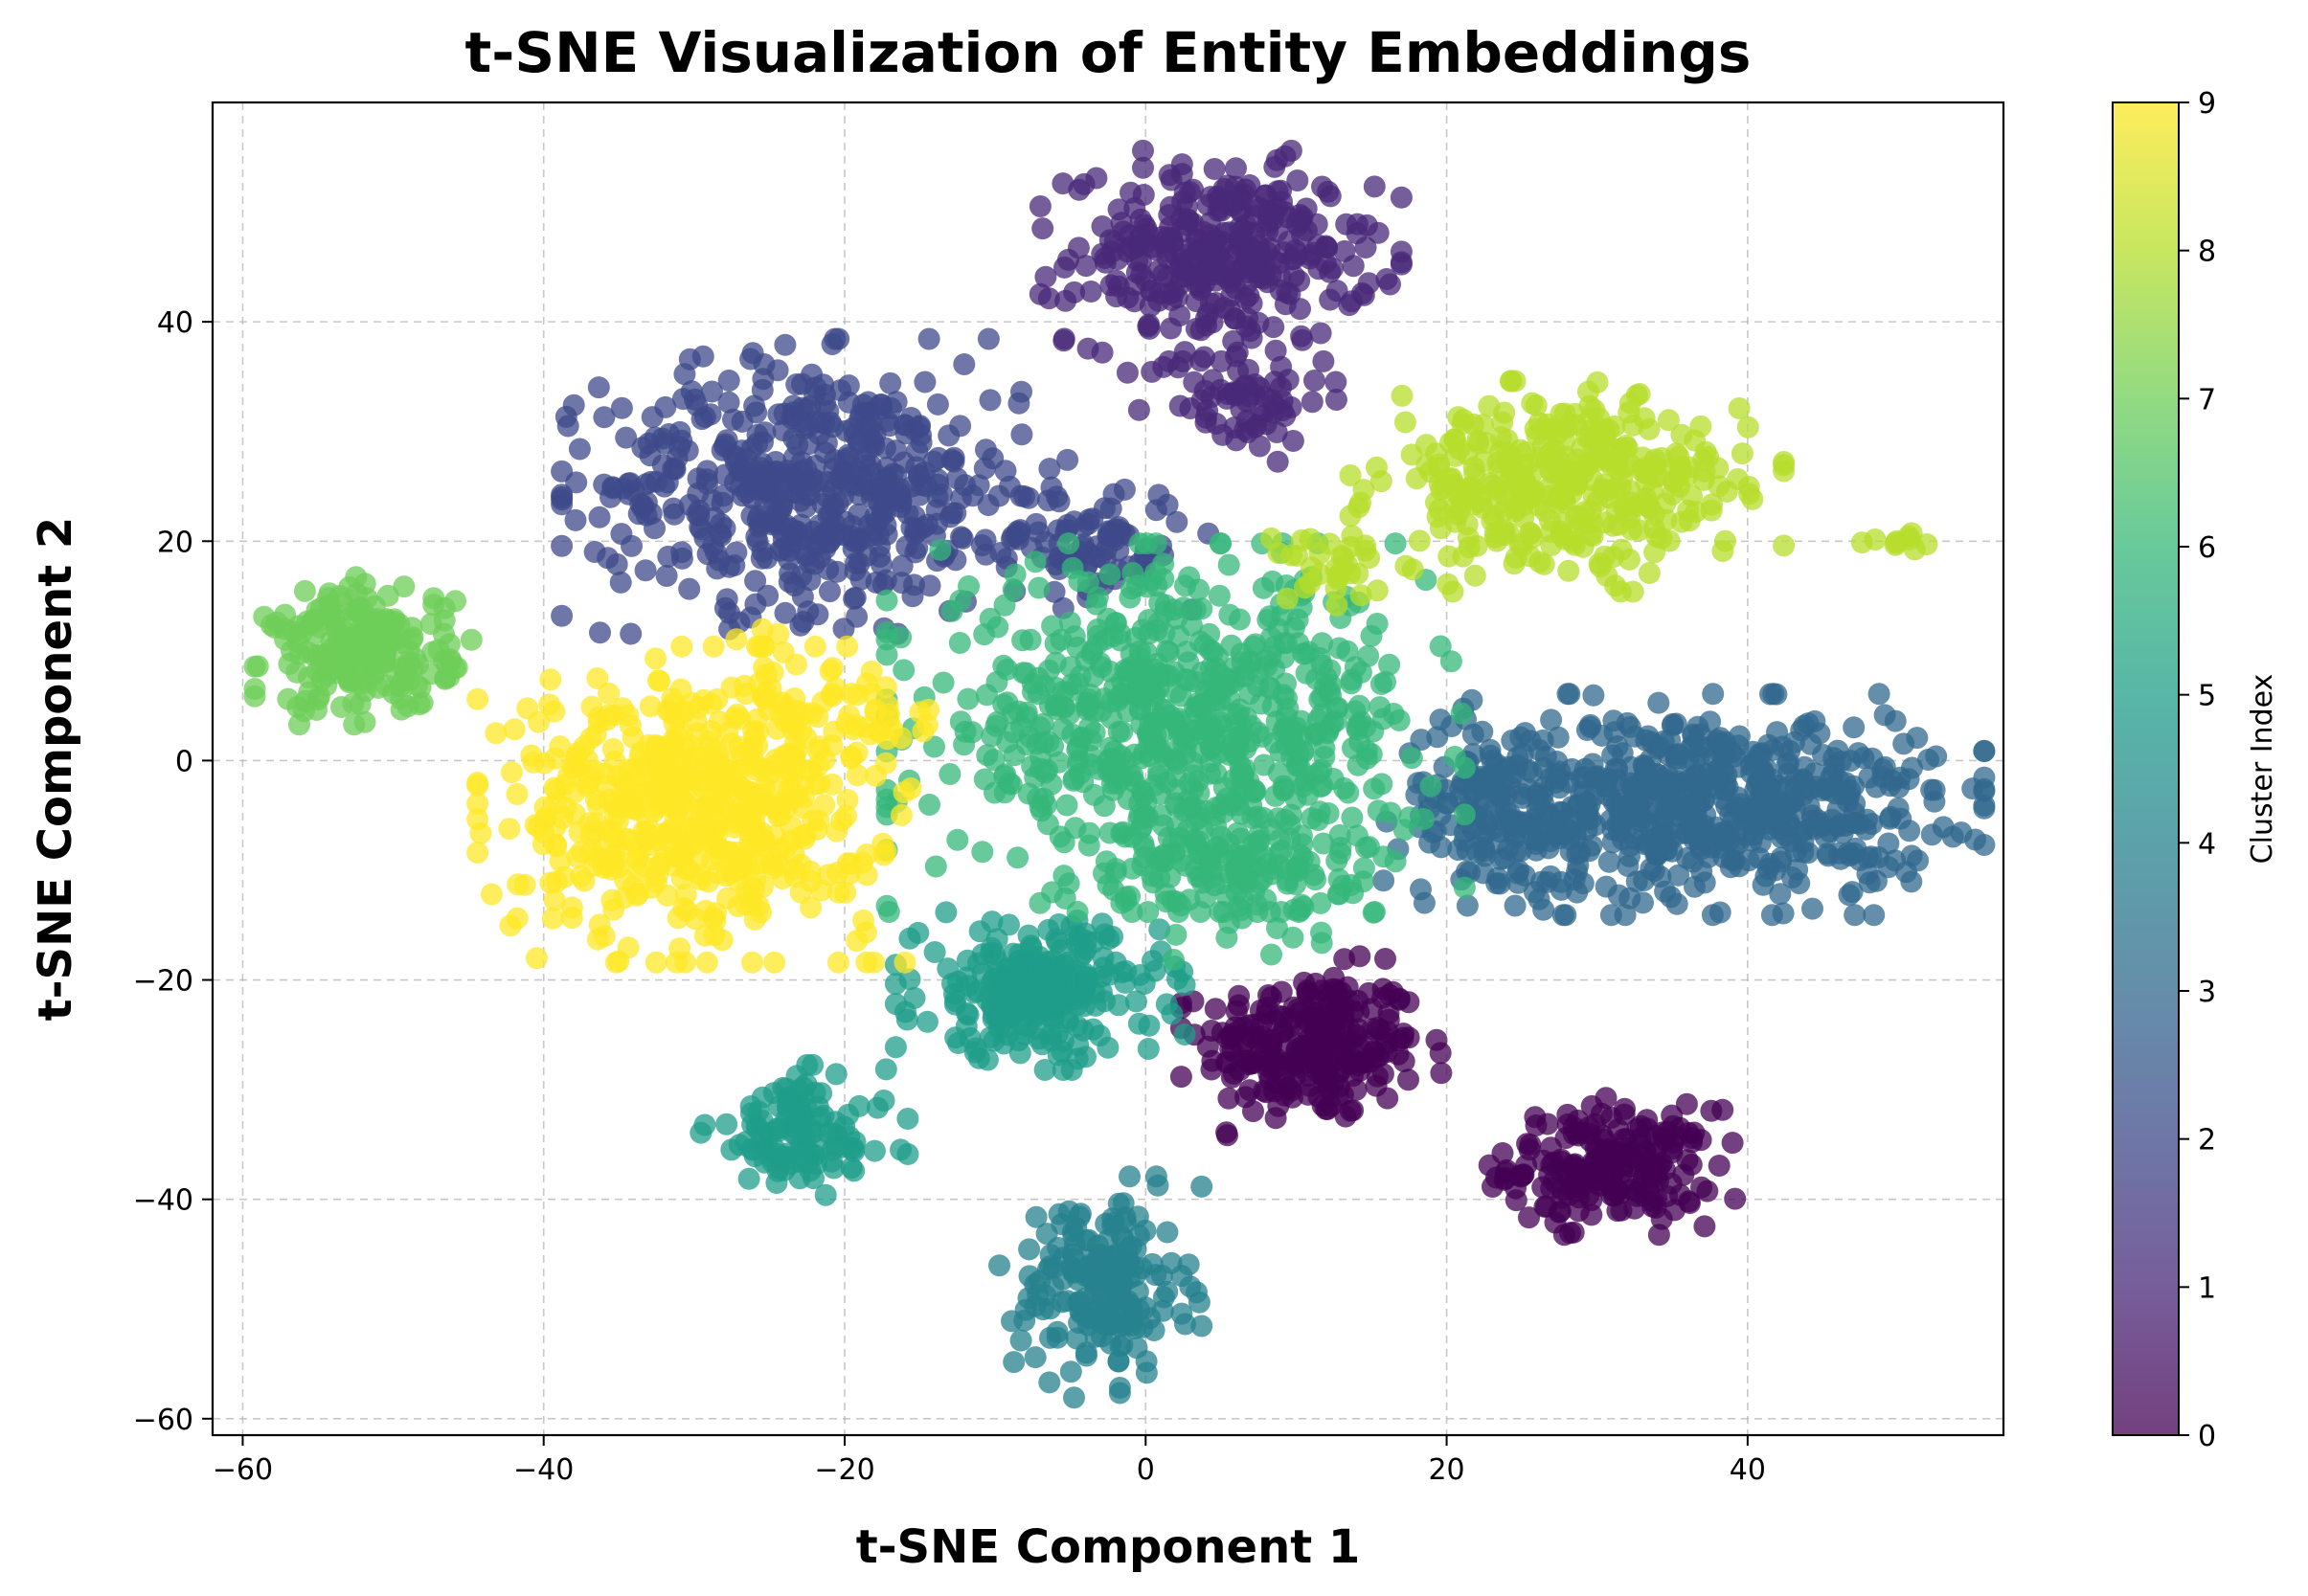 Image resolution: width=2308 pixels, height=1596 pixels. What do you see at coordinates (543, 1470) in the screenshot?
I see `x-tick-label: −40` at bounding box center [543, 1470].